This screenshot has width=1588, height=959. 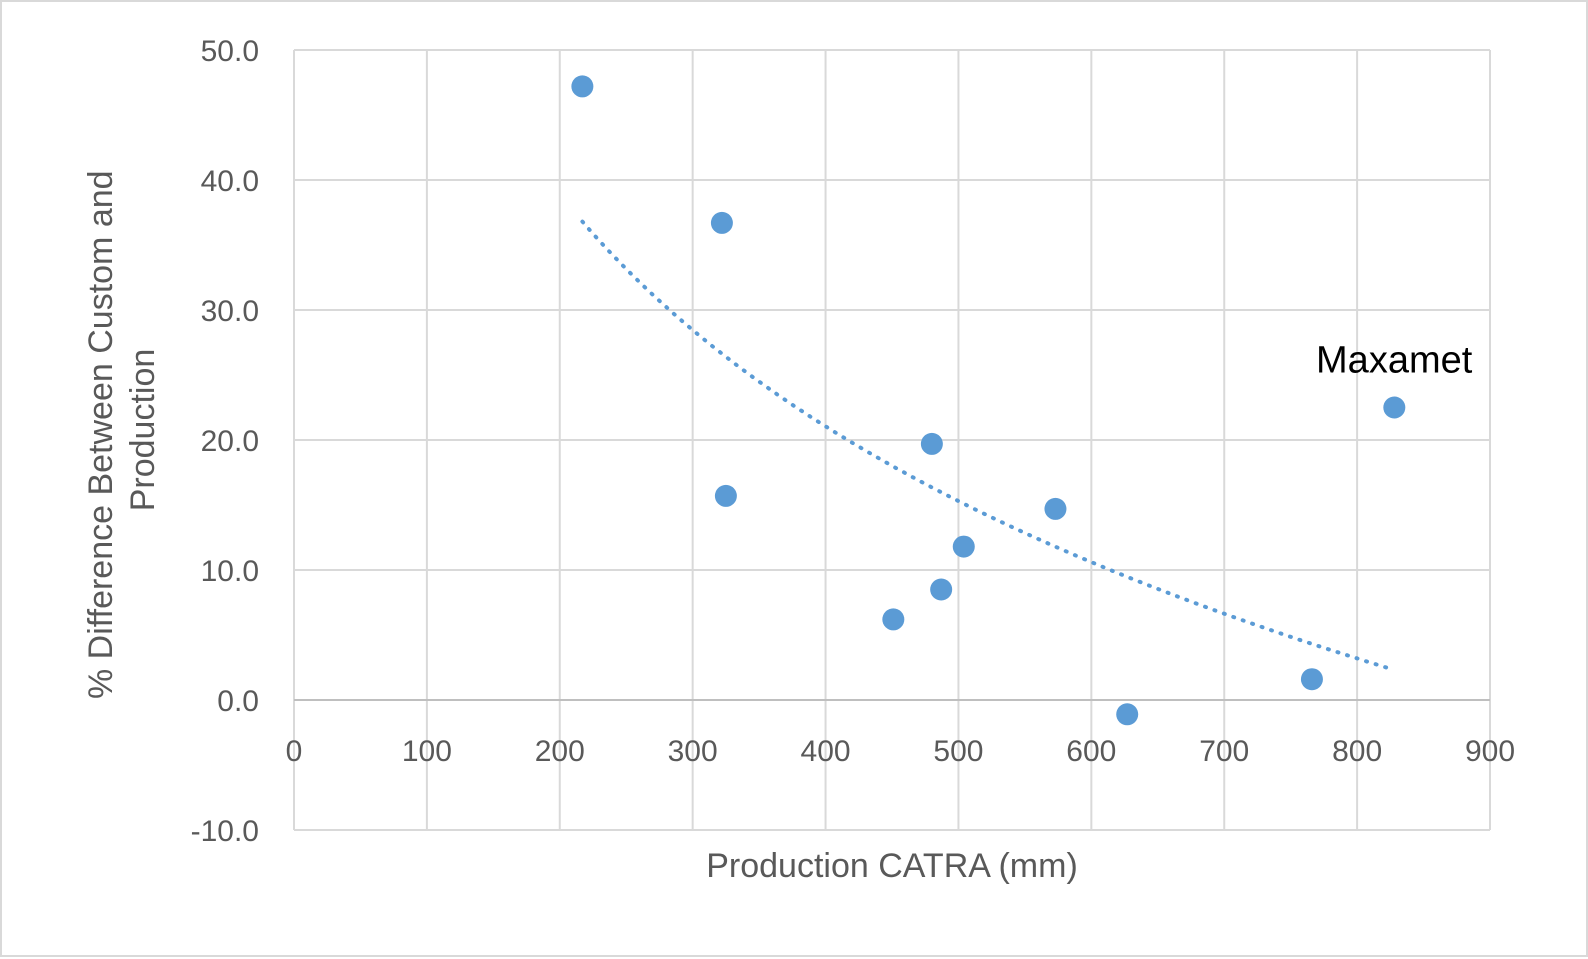 I want to click on x-tick-label: 800, so click(x=1357, y=751).